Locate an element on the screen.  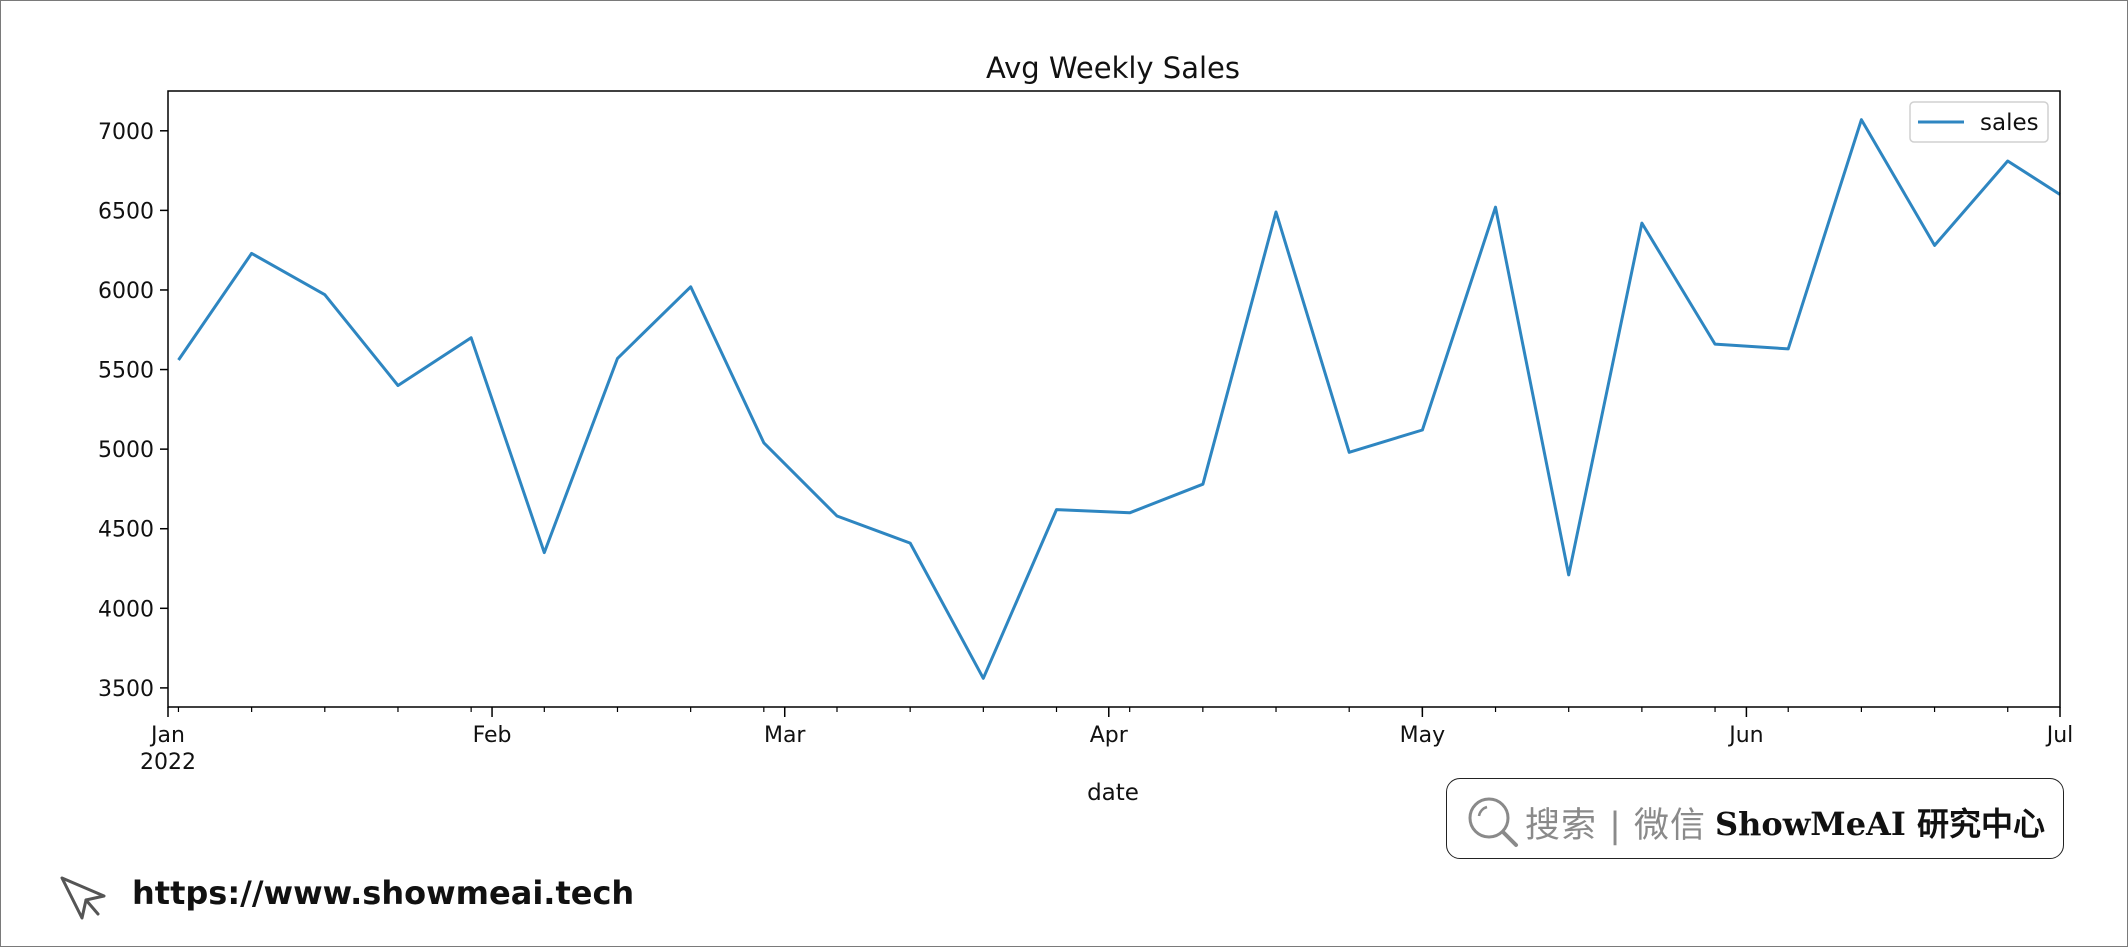
legend-box is located at coordinates (1979, 122).